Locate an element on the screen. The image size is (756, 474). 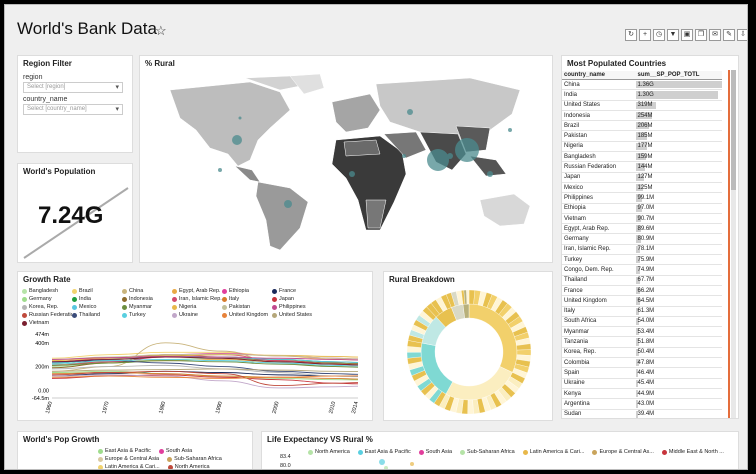
table-row: Ukraine 45.4M is located at coordinates (642, 383).